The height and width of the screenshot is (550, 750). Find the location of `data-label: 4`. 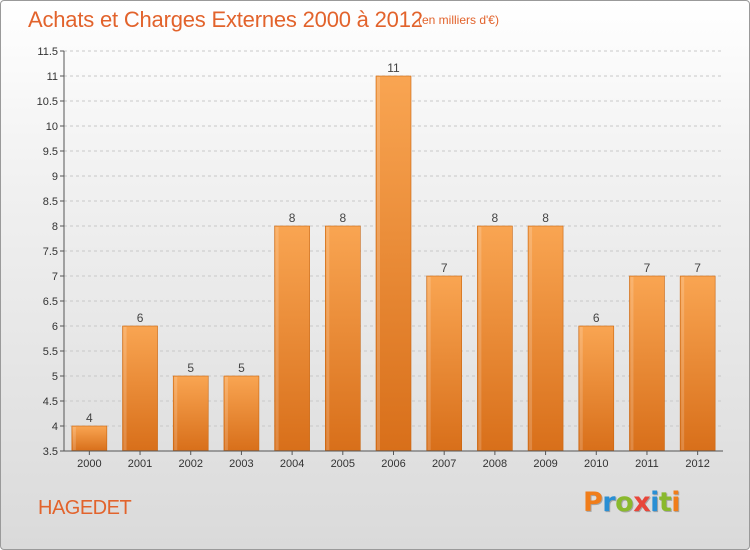

data-label: 4 is located at coordinates (89, 418).